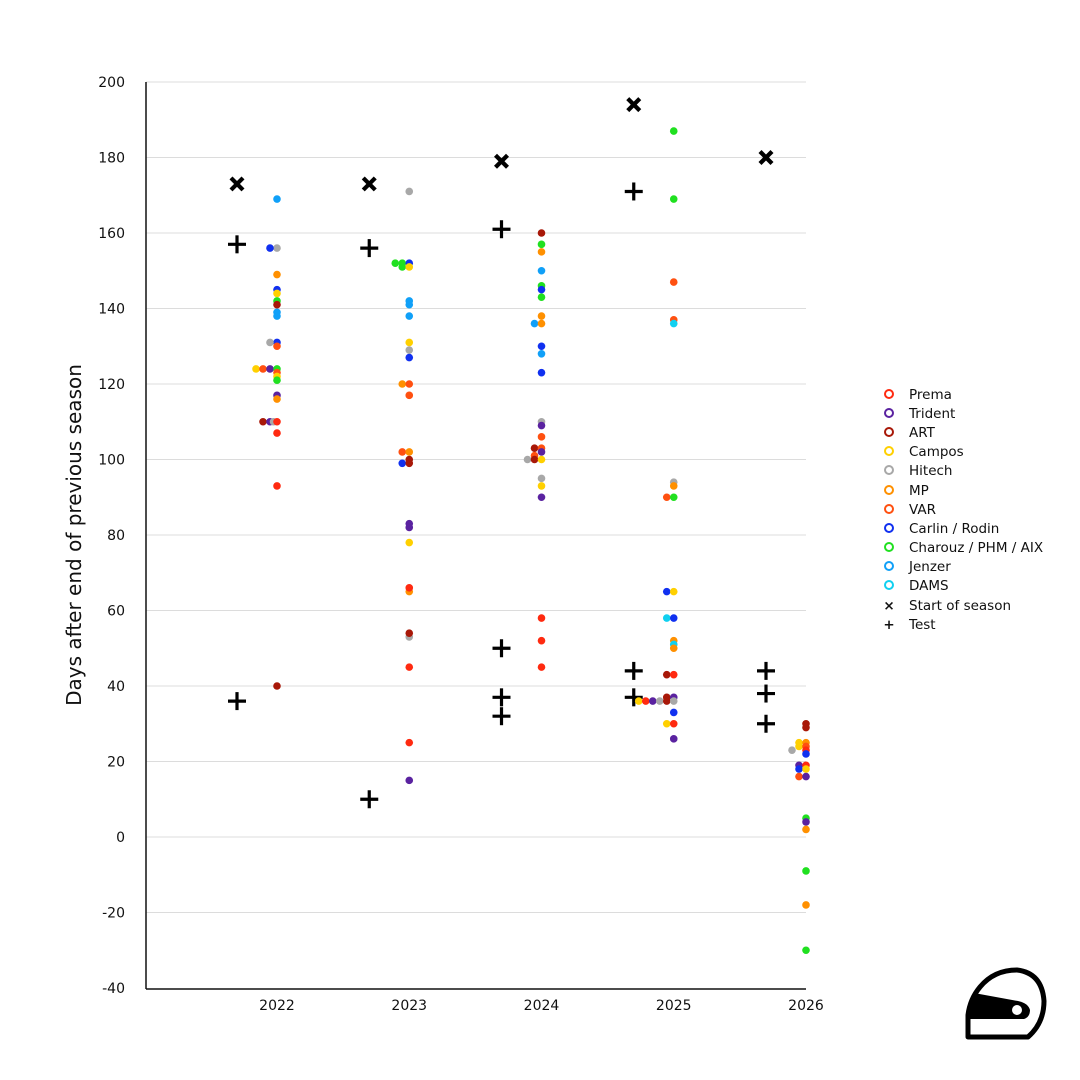 This screenshot has height=1080, width=1080. I want to click on legend-item: + Test, so click(963, 624).